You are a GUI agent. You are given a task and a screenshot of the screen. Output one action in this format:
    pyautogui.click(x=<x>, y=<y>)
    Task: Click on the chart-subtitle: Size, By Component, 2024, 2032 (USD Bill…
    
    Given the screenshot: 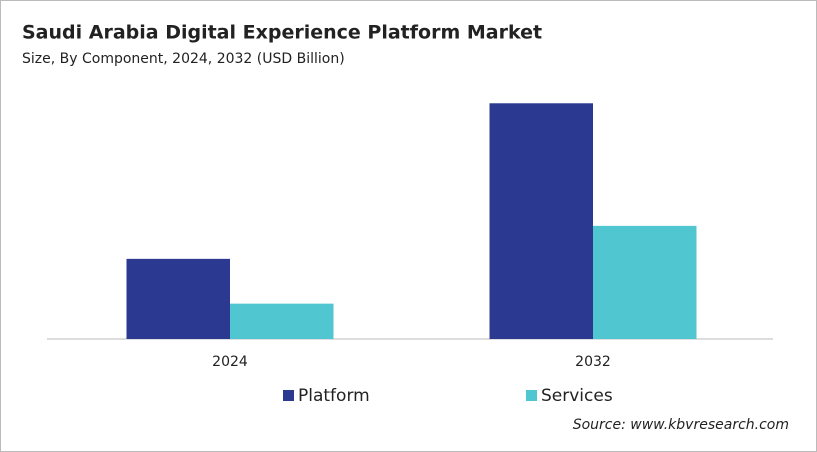 What is the action you would take?
    pyautogui.click(x=183, y=59)
    